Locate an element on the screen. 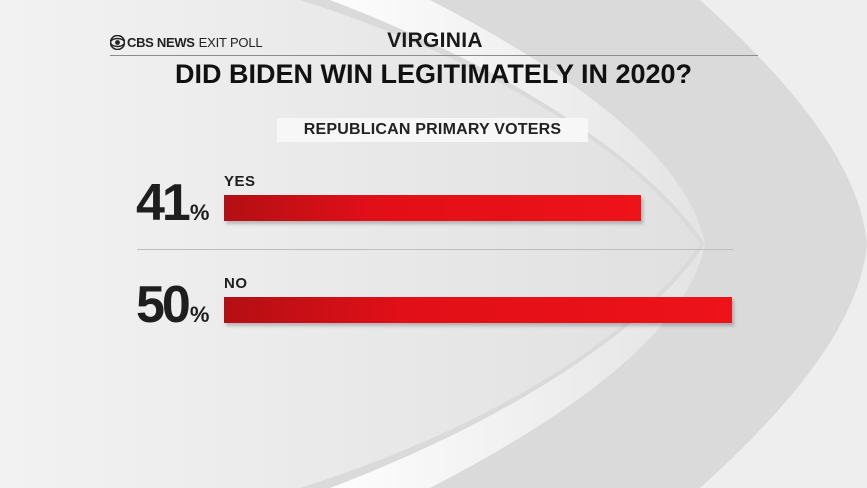  value-number: 50 is located at coordinates (163, 305).